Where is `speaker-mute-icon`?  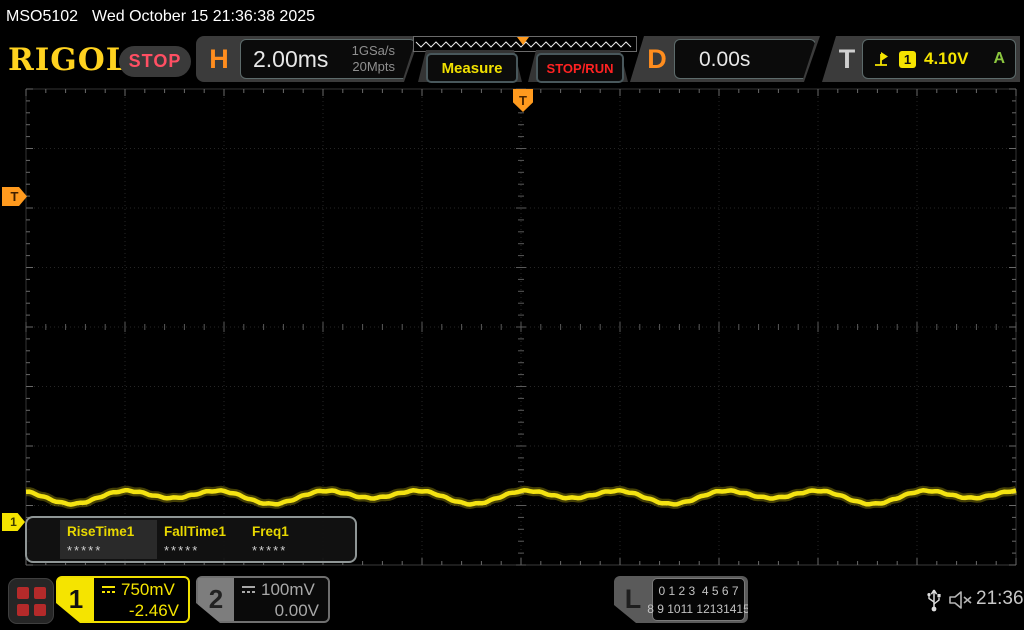
speaker-mute-icon is located at coordinates (960, 600).